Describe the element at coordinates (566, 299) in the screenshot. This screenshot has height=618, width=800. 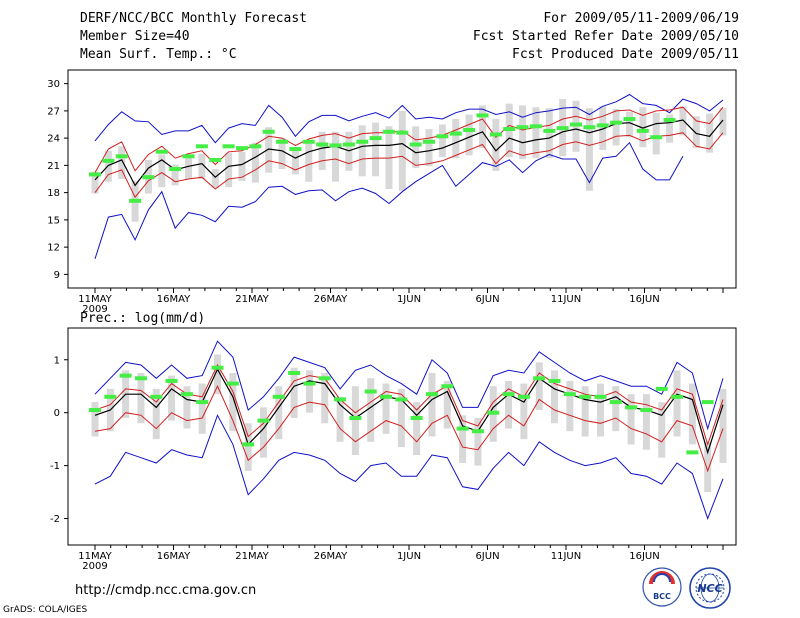
I see `x-tick-label: 11JUN` at that location.